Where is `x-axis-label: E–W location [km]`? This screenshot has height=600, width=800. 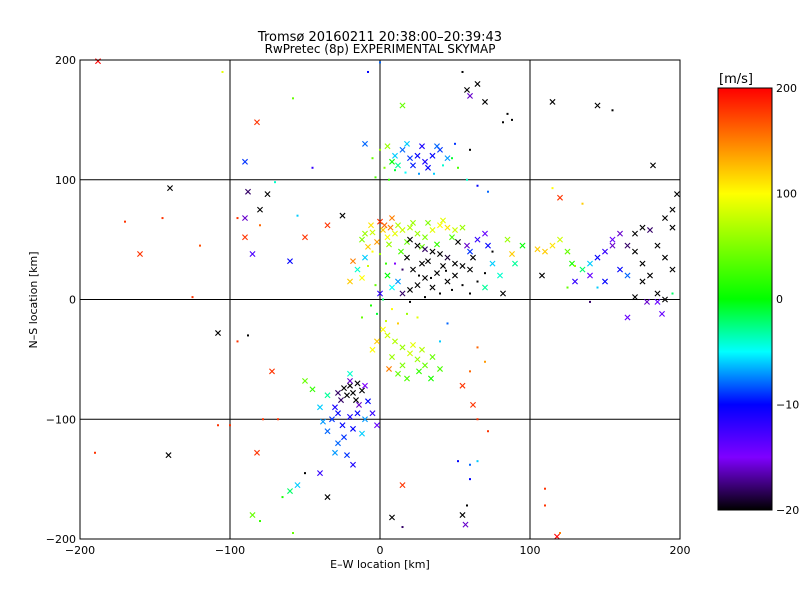
x-axis-label: E–W location [km] is located at coordinates (380, 564).